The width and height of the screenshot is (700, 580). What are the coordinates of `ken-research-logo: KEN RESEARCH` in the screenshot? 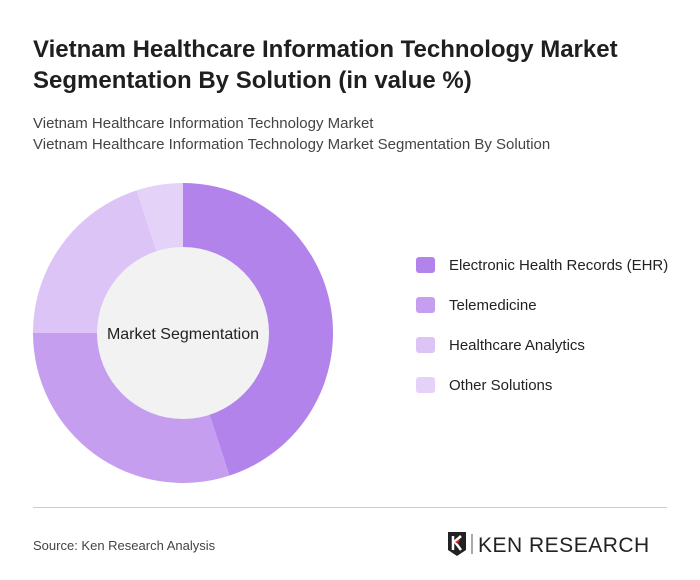 It's located at (558, 546).